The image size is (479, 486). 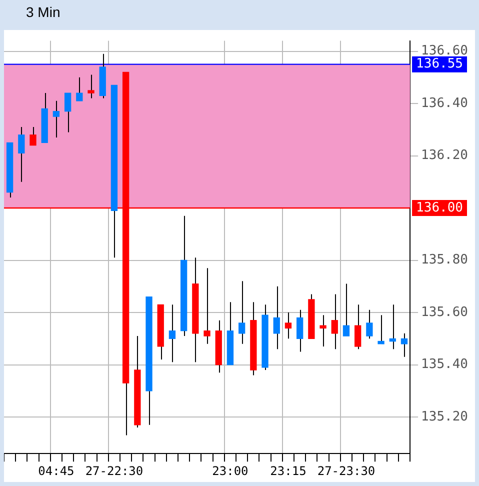 What do you see at coordinates (56, 471) in the screenshot?
I see `x-tick-label: 04:45` at bounding box center [56, 471].